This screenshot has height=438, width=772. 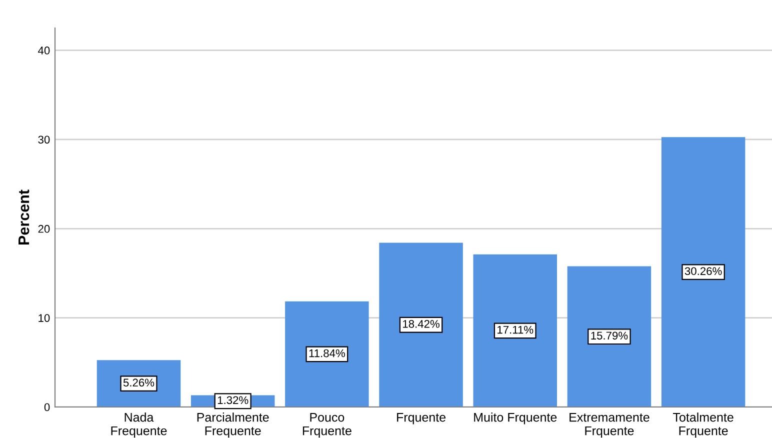 I want to click on y-tick-label: 0, so click(x=47, y=407).